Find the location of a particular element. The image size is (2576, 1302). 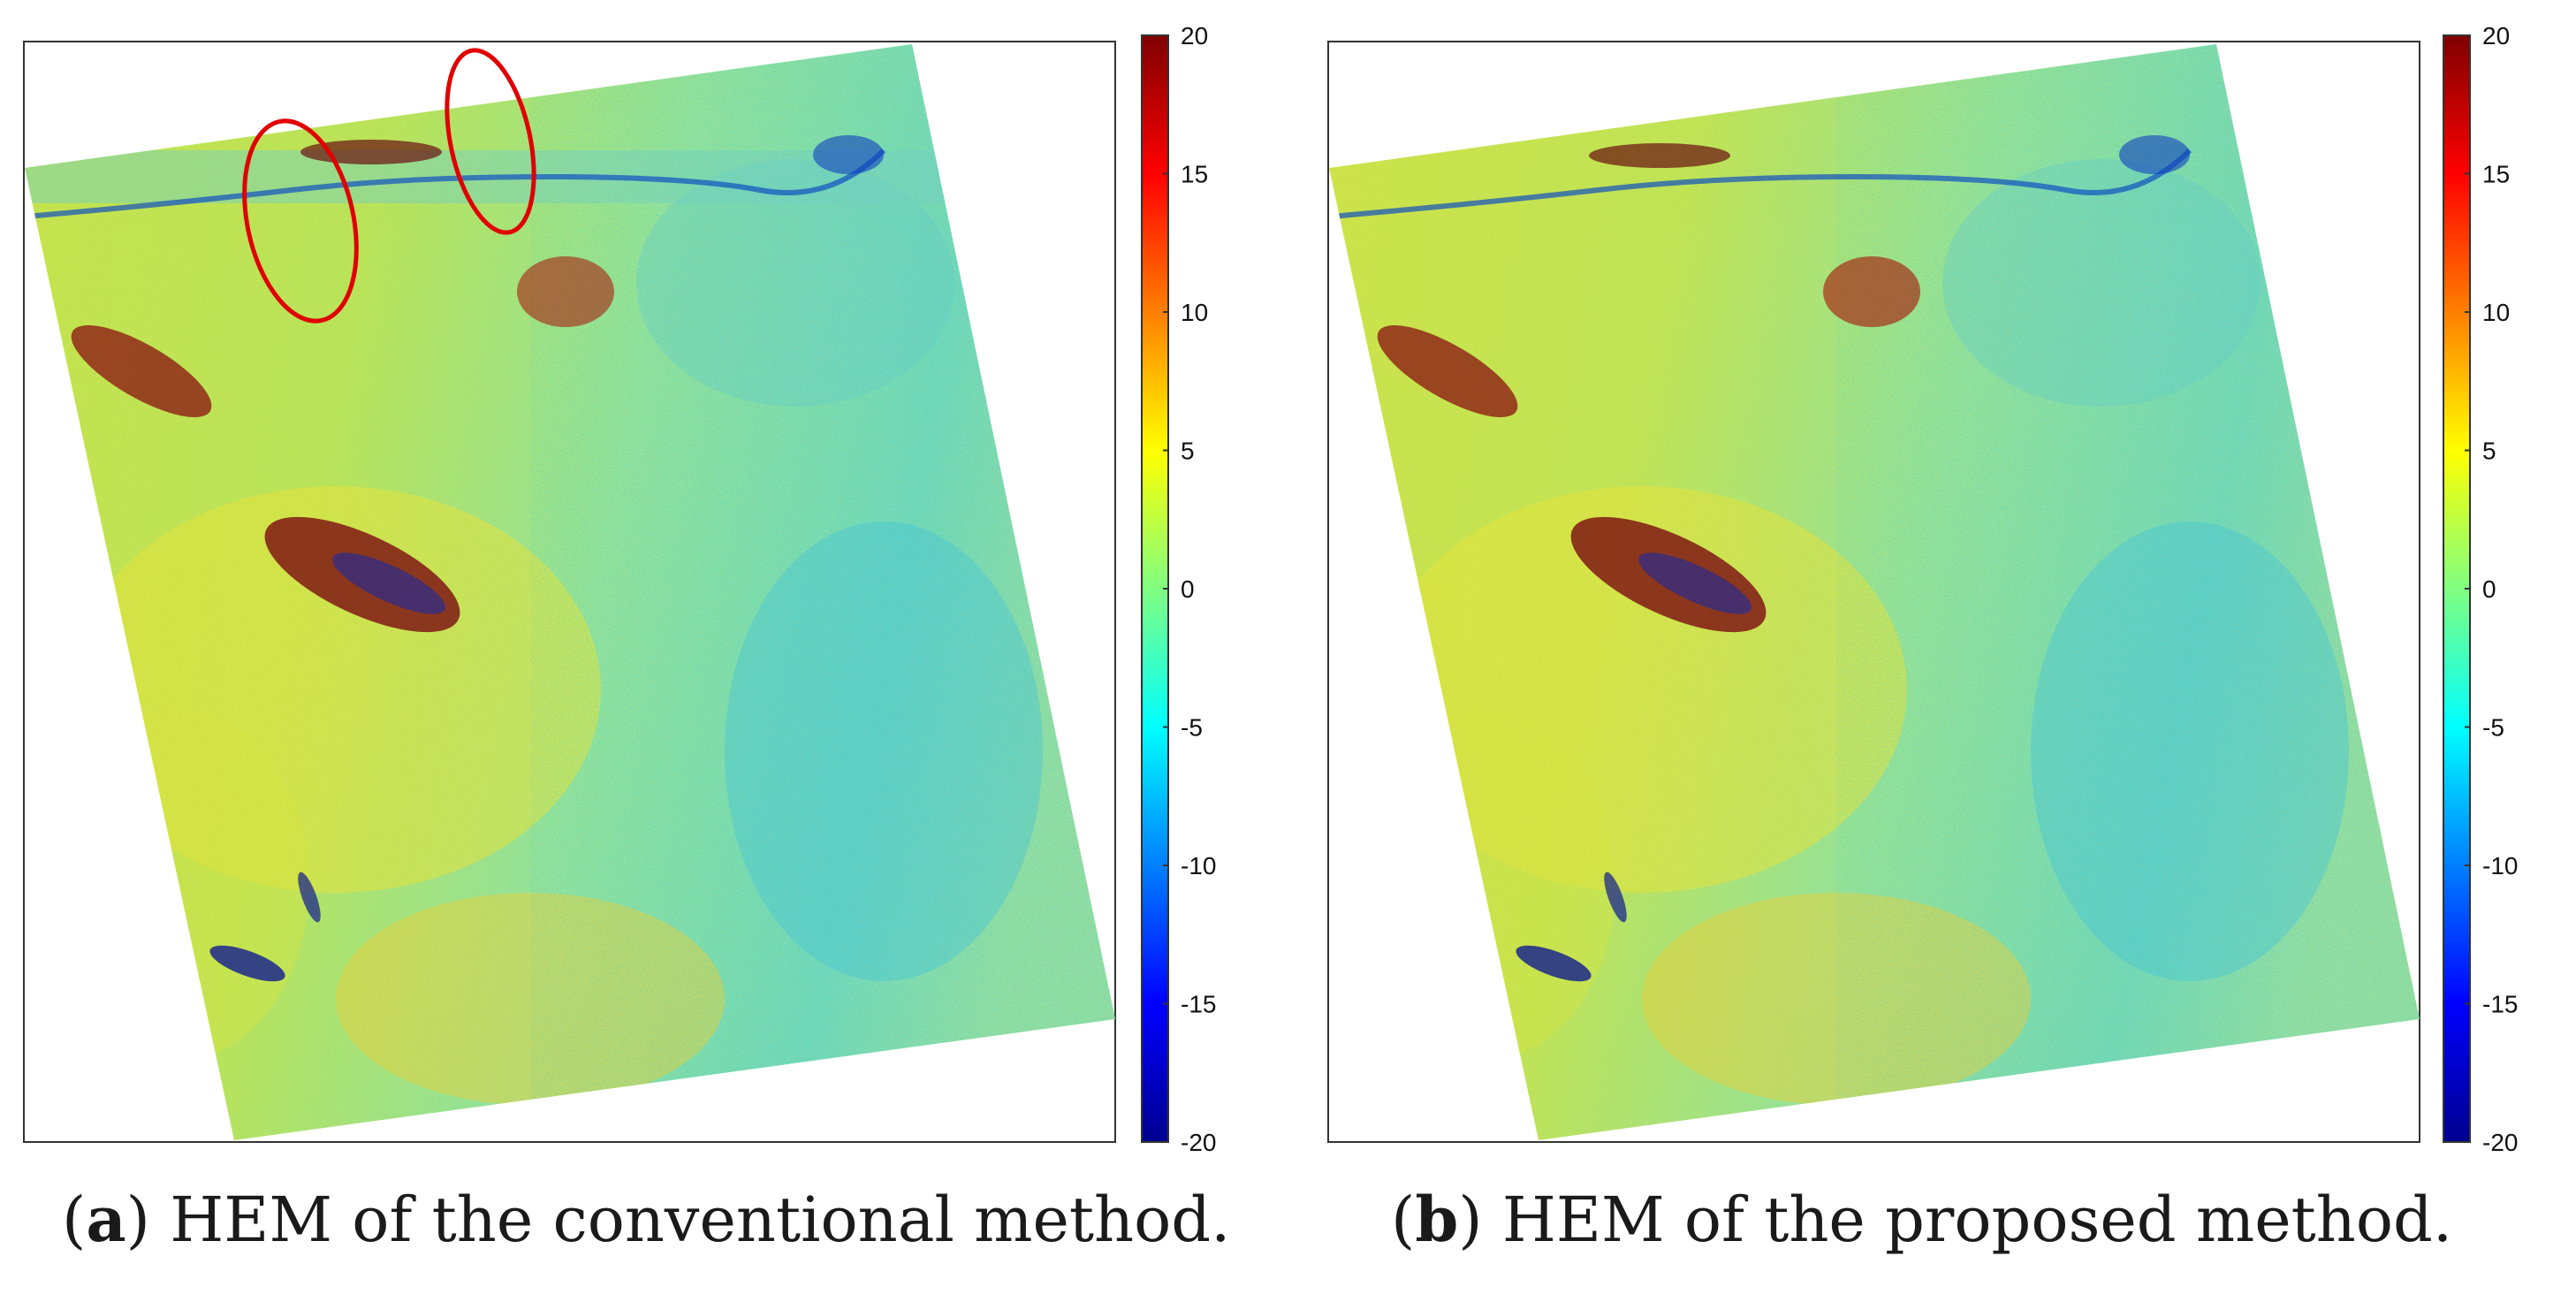

caption-text: HEM of the proposed method. is located at coordinates (1967, 1220).